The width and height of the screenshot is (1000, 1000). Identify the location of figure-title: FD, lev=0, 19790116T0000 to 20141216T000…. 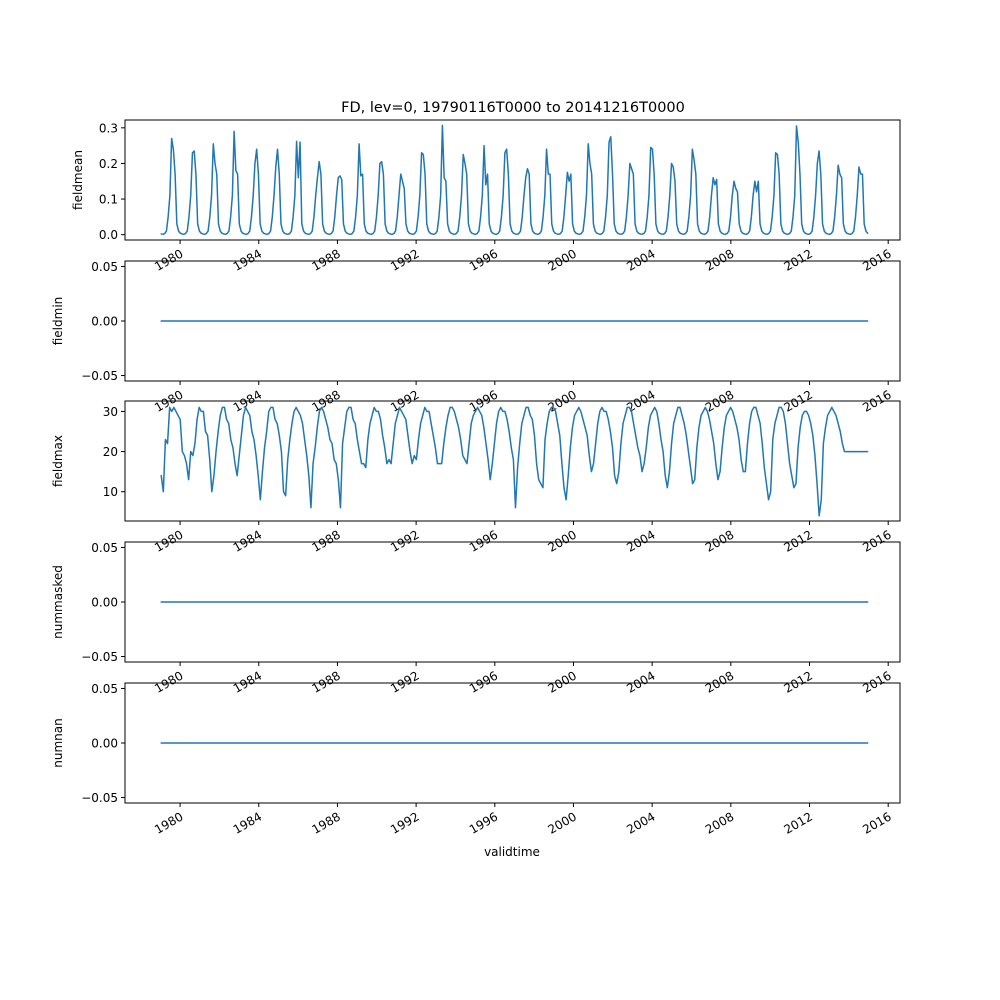
(513, 108).